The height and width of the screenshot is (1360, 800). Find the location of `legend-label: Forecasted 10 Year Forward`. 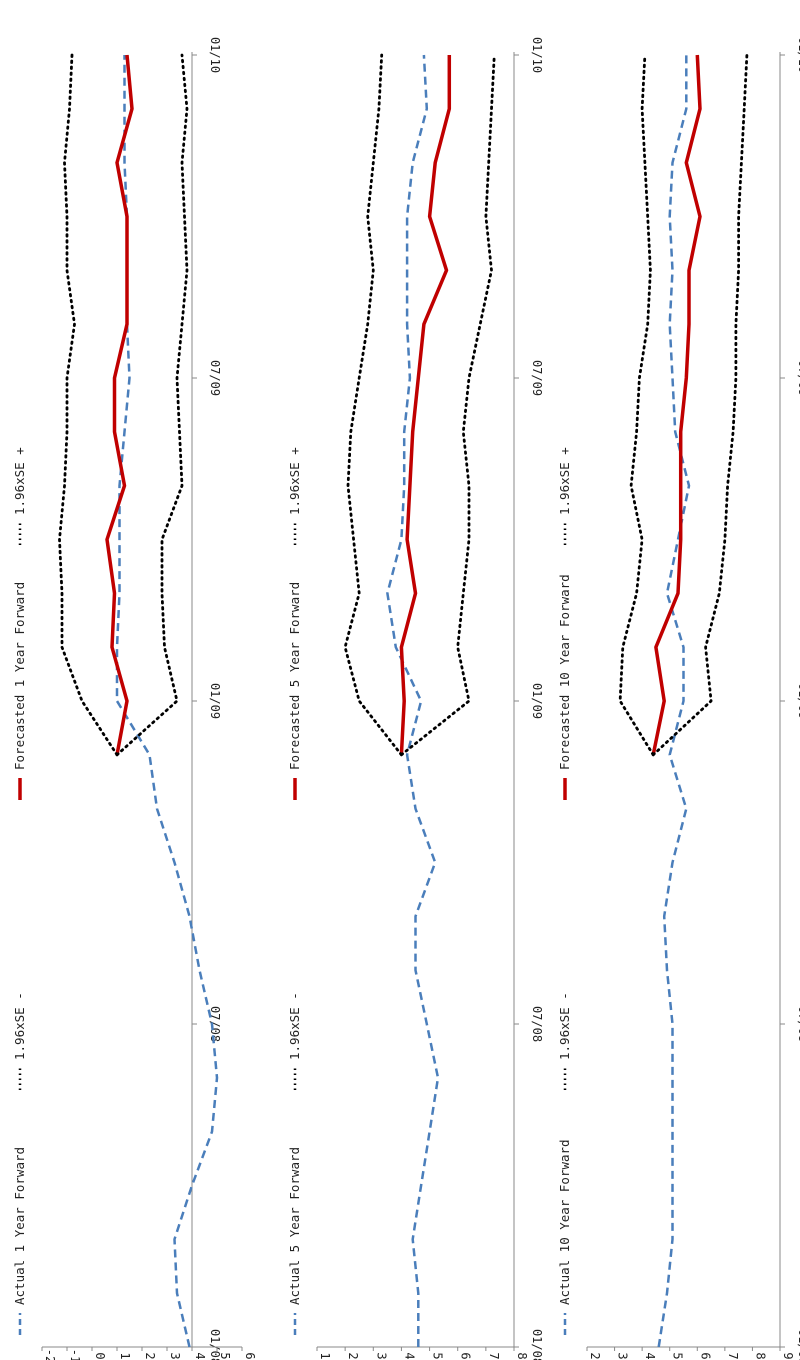

legend-label: Forecasted 10 Year Forward is located at coordinates (564, 672).